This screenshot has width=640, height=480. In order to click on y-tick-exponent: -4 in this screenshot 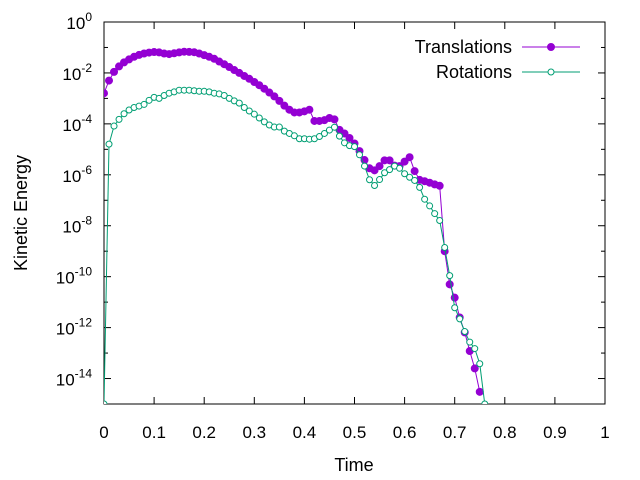, I will do `click(86, 119)`.